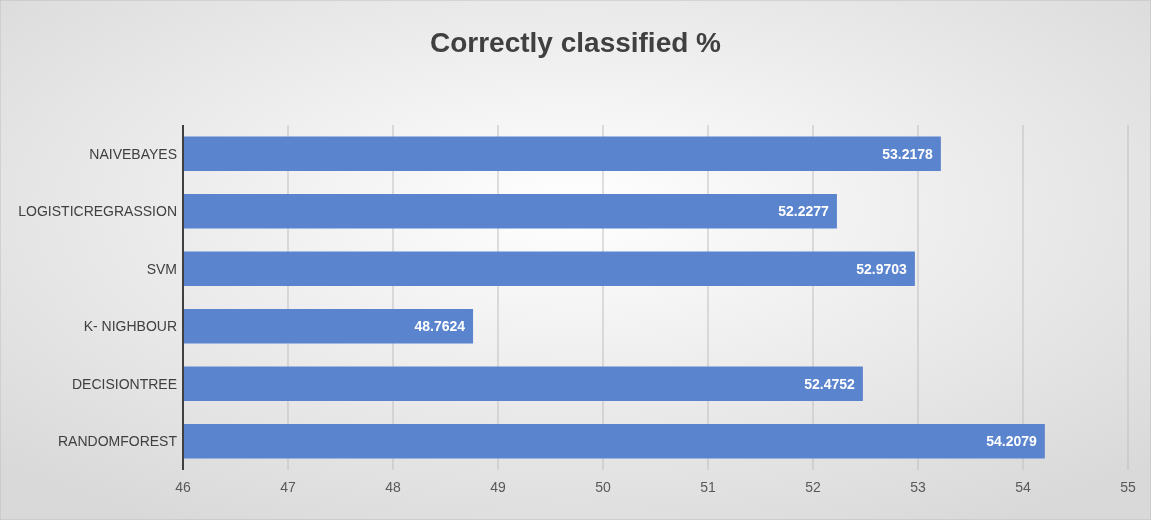 The image size is (1151, 520). I want to click on x-tick-label: 51, so click(708, 487).